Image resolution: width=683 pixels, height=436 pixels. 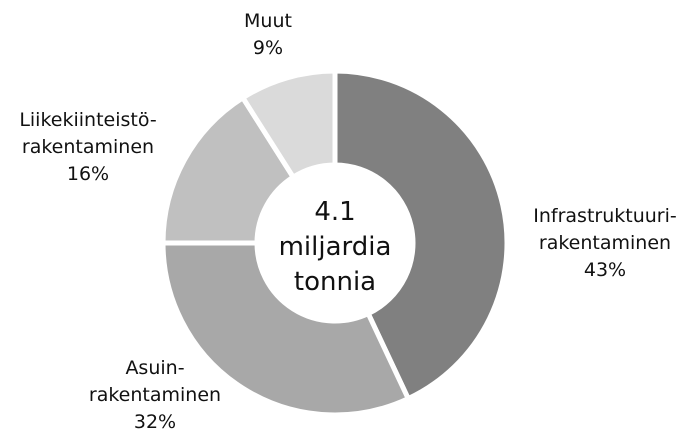 What do you see at coordinates (155, 422) in the screenshot?
I see `value-label: 32%` at bounding box center [155, 422].